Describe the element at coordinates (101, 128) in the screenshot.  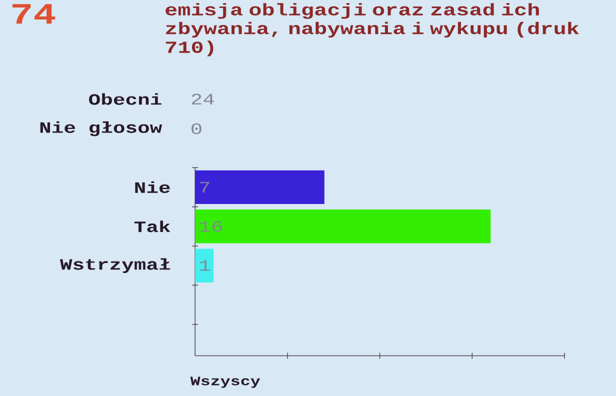
I see `text: Nie głosow` at that location.